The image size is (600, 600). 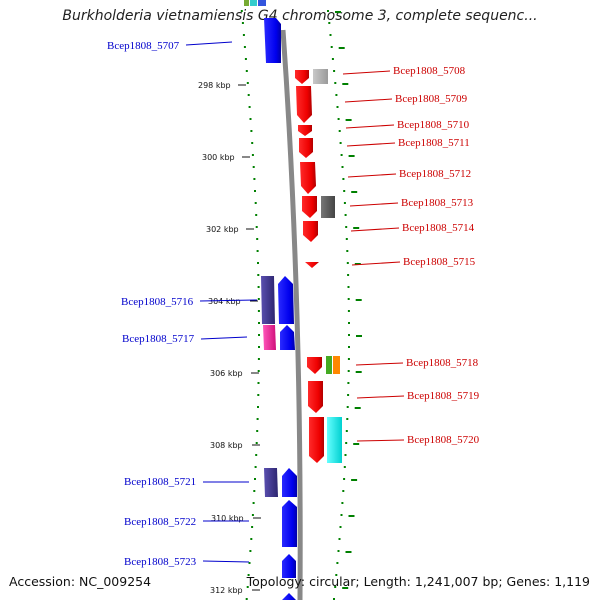 I want to click on tick-label: 304 kbp, so click(x=224, y=301).